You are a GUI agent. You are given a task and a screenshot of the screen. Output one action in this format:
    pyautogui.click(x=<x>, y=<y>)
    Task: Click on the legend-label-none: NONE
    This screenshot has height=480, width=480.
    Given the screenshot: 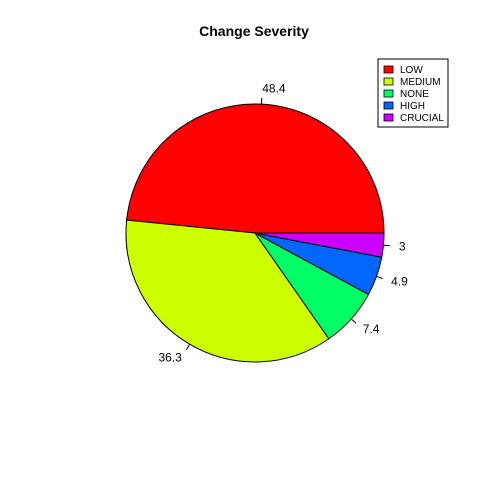 What is the action you would take?
    pyautogui.click(x=414, y=94)
    